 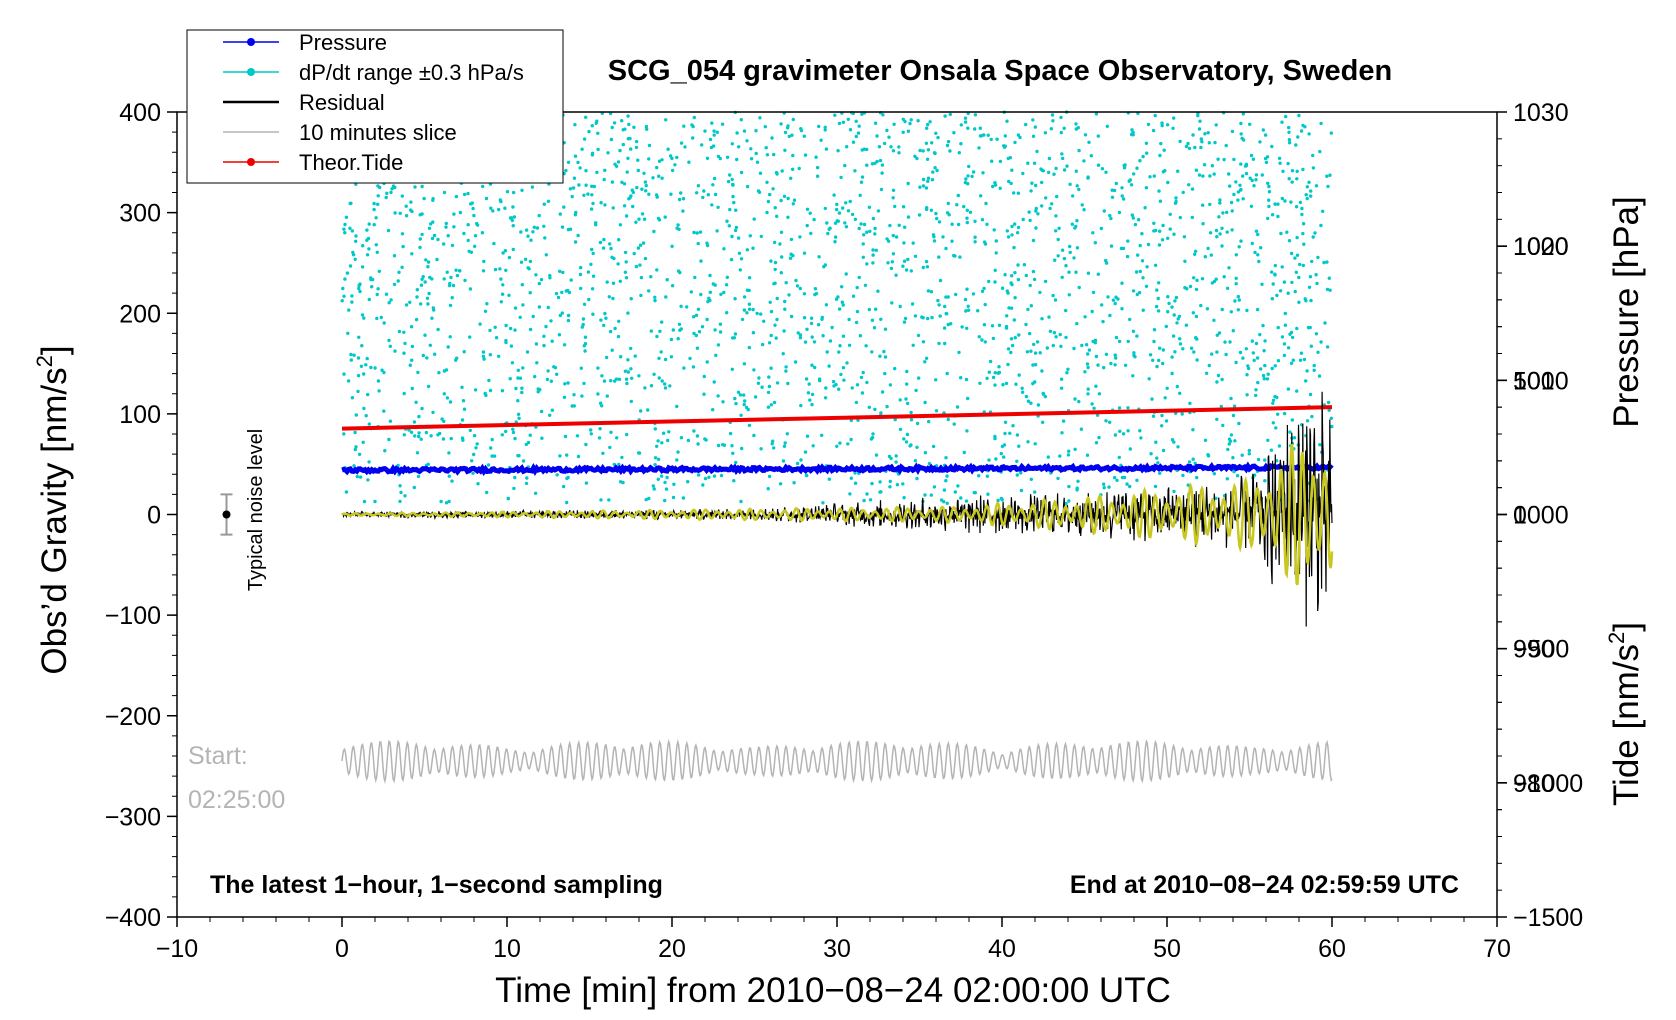 What do you see at coordinates (436, 885) in the screenshot?
I see `footer-left: The latest 1−hour, 1−second sampling` at bounding box center [436, 885].